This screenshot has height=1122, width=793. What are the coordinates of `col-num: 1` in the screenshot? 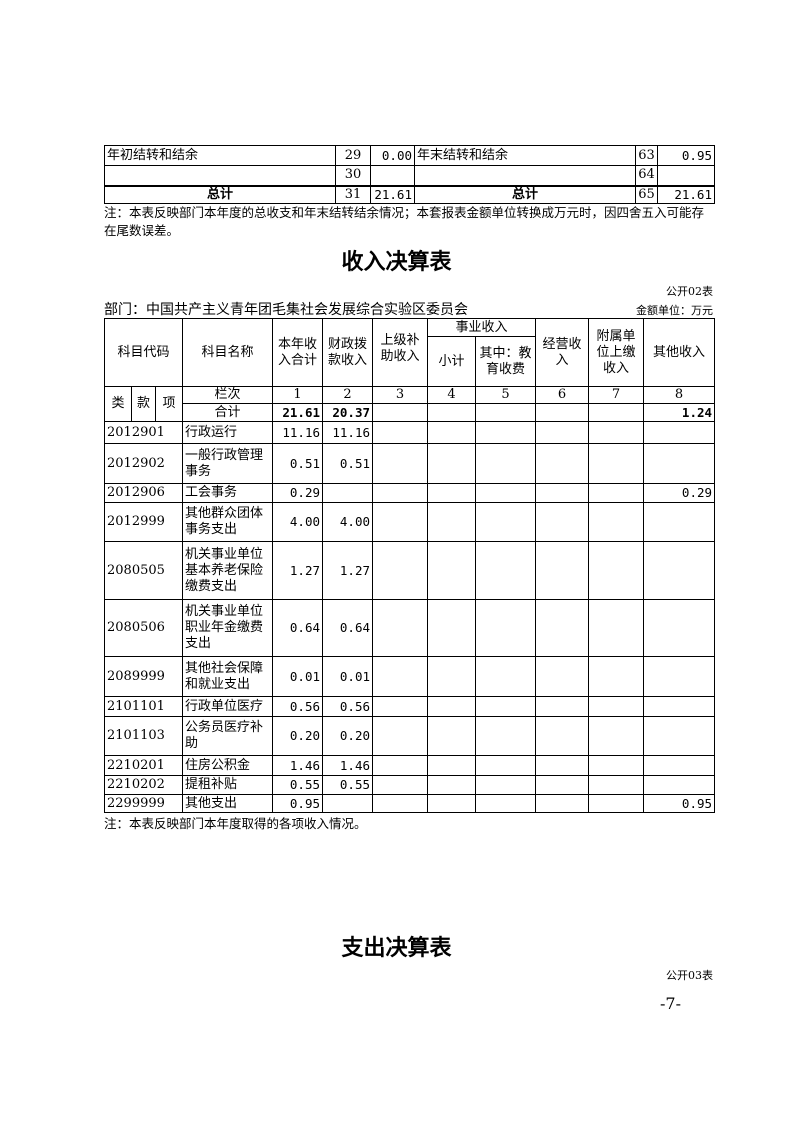 It's located at (298, 395).